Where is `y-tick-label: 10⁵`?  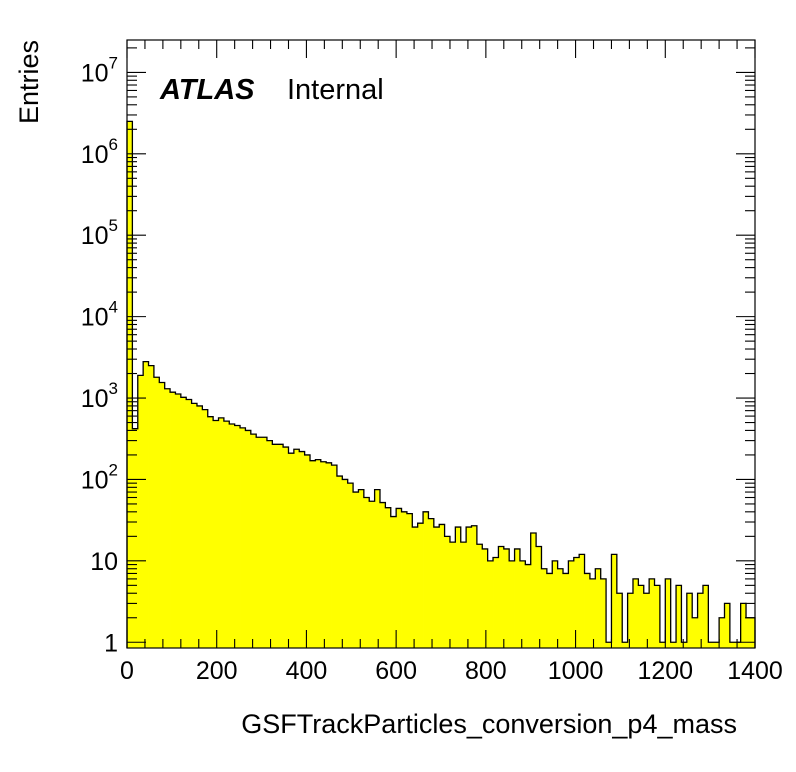
y-tick-label: 10⁵ is located at coordinates (99, 233).